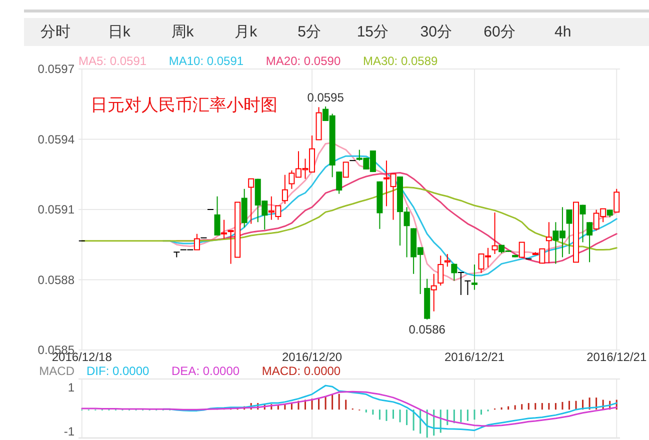 The image size is (649, 440). Describe the element at coordinates (312, 357) in the screenshot. I see `x-tick-label: 2016/12/20` at that location.